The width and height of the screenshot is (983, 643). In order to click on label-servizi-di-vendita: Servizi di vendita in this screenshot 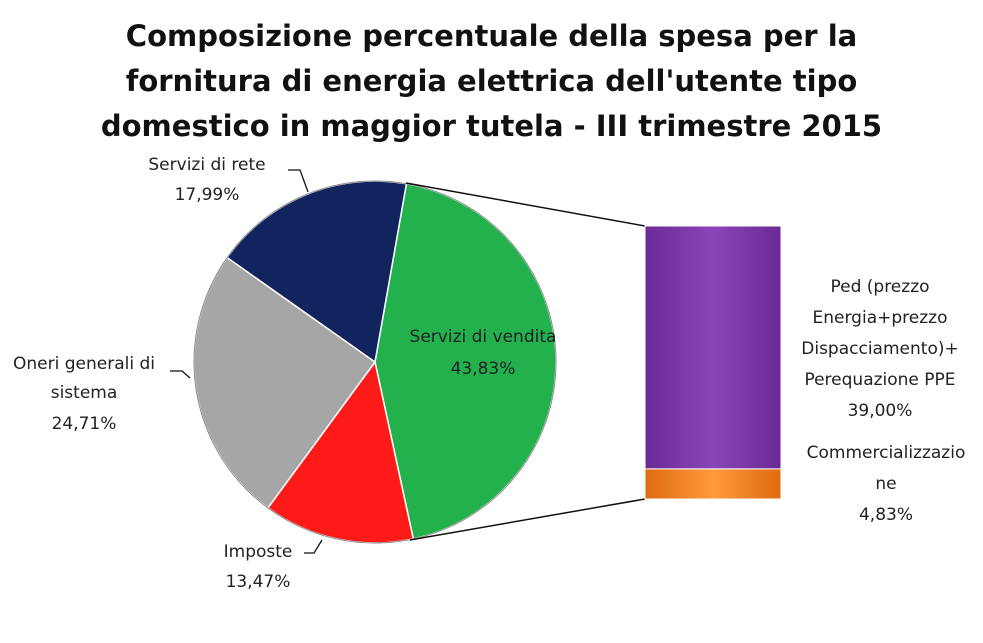, I will do `click(483, 337)`.